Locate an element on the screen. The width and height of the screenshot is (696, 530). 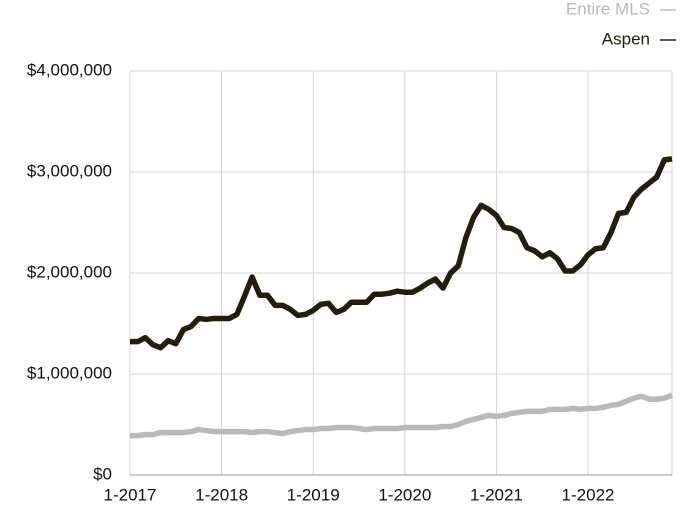
x-tick-label: 1-2021 is located at coordinates (496, 494).